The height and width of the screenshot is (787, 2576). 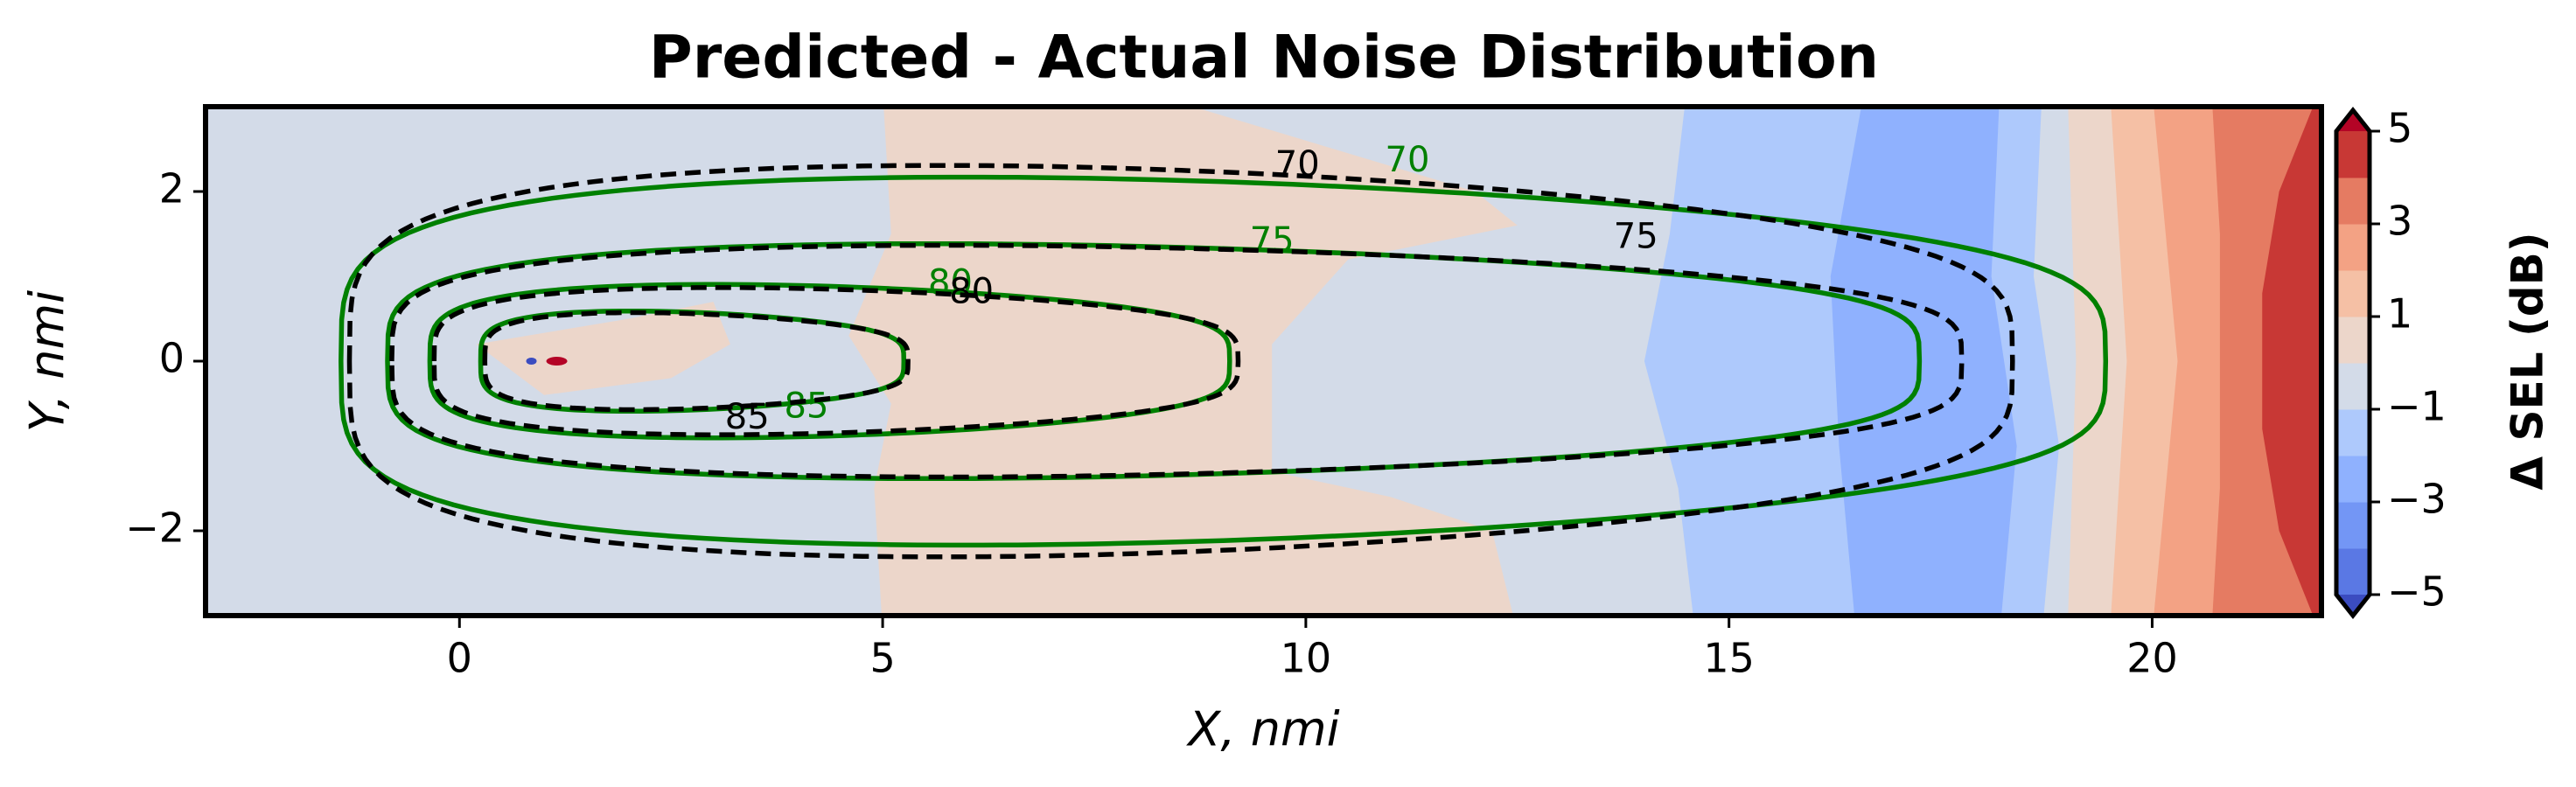 I want to click on x-tick-label: 20, so click(x=2152, y=658).